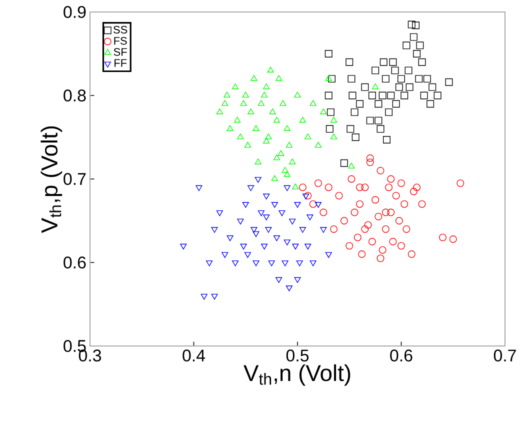  Describe the element at coordinates (75, 96) in the screenshot. I see `y-tick-label: 0.8` at that location.